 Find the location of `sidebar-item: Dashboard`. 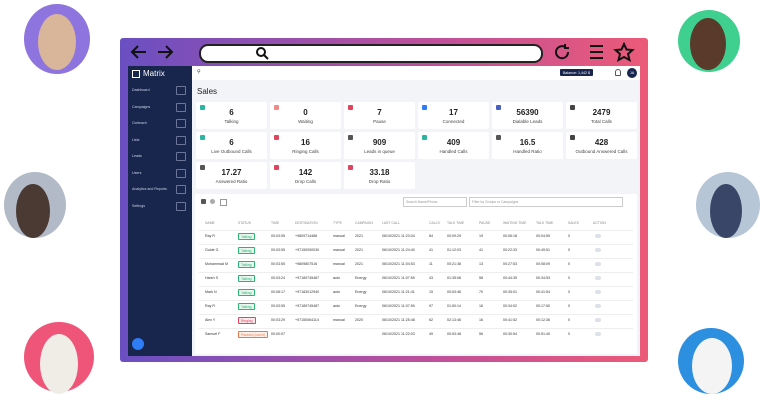

sidebar-item: Dashboard is located at coordinates (141, 90).